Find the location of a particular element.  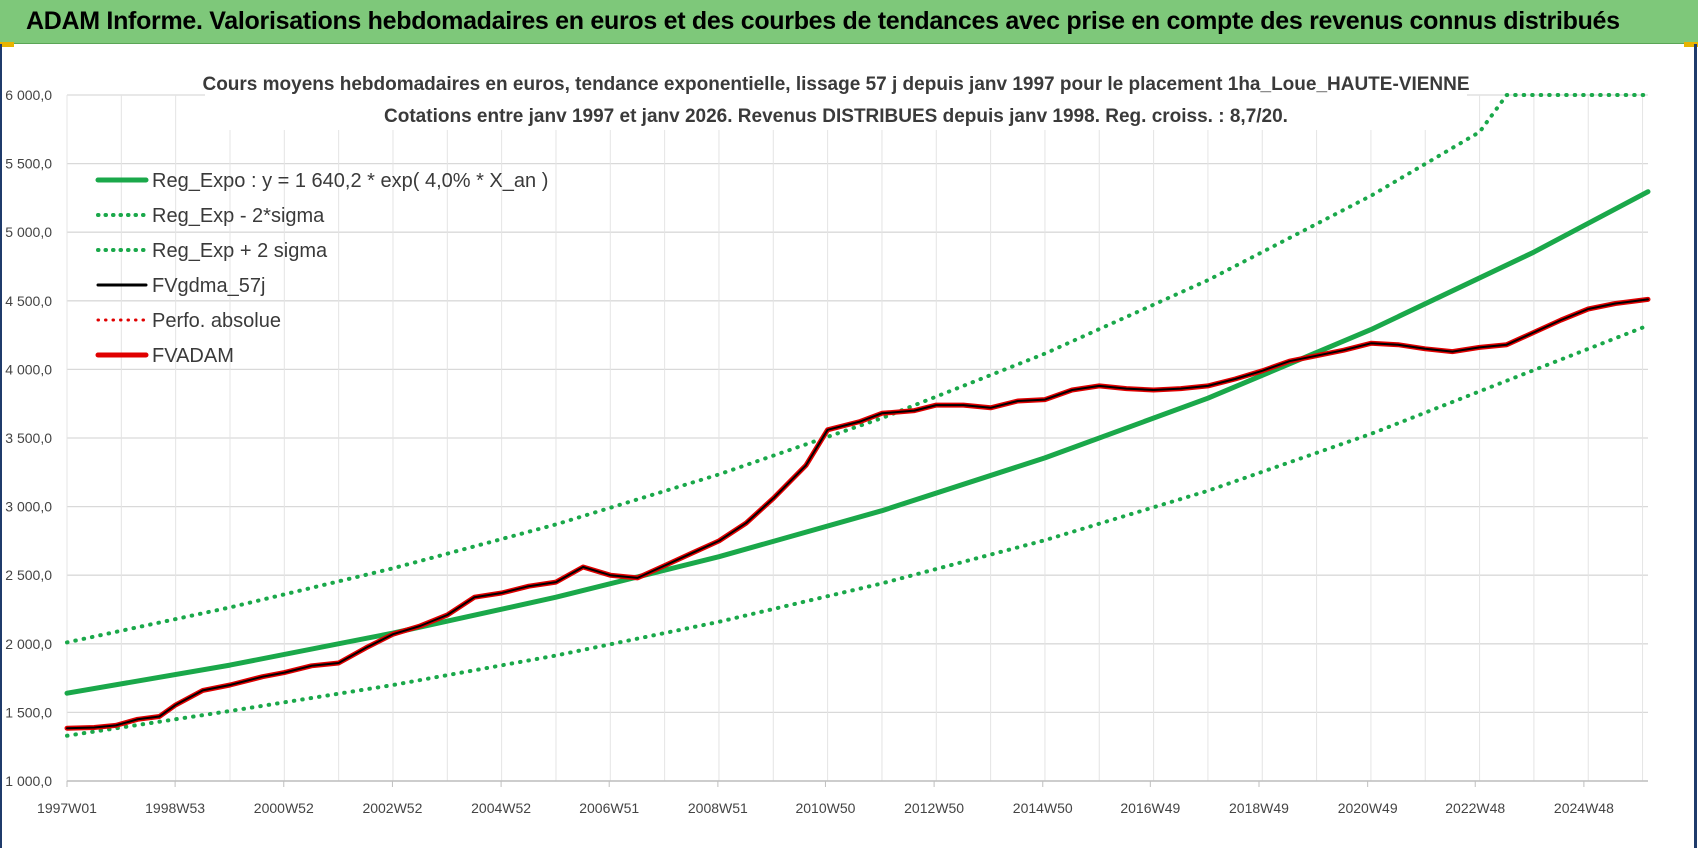

x-tick-label: 2006W51 is located at coordinates (609, 808).